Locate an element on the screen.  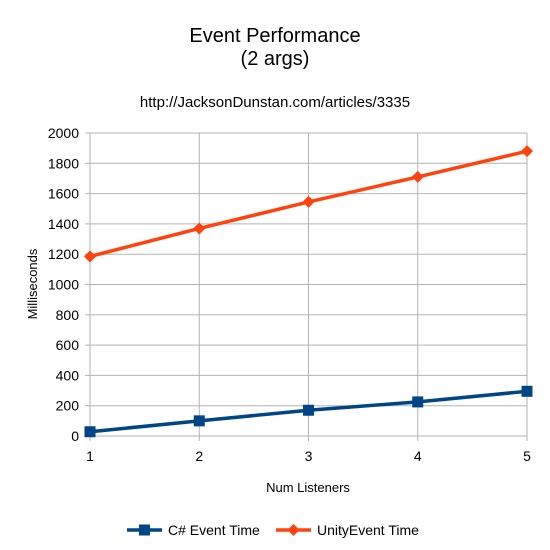
chart-title-line-1: Event Performance is located at coordinates (274, 36).